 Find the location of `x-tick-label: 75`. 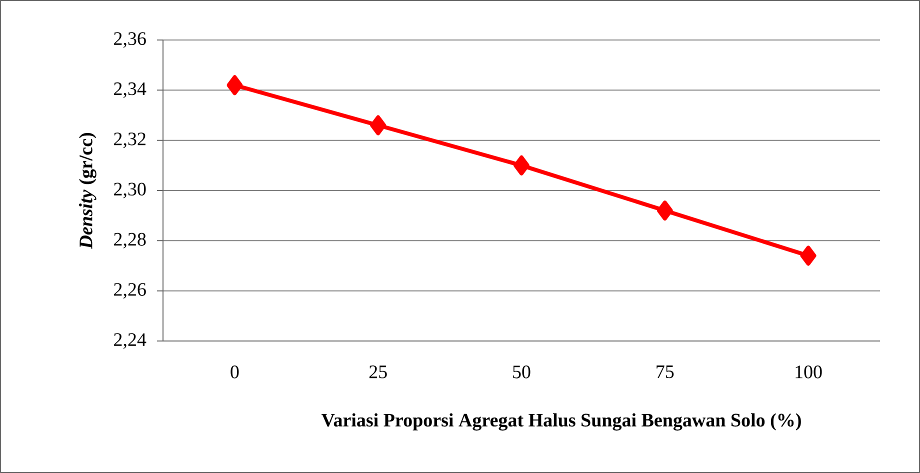

x-tick-label: 75 is located at coordinates (665, 372).